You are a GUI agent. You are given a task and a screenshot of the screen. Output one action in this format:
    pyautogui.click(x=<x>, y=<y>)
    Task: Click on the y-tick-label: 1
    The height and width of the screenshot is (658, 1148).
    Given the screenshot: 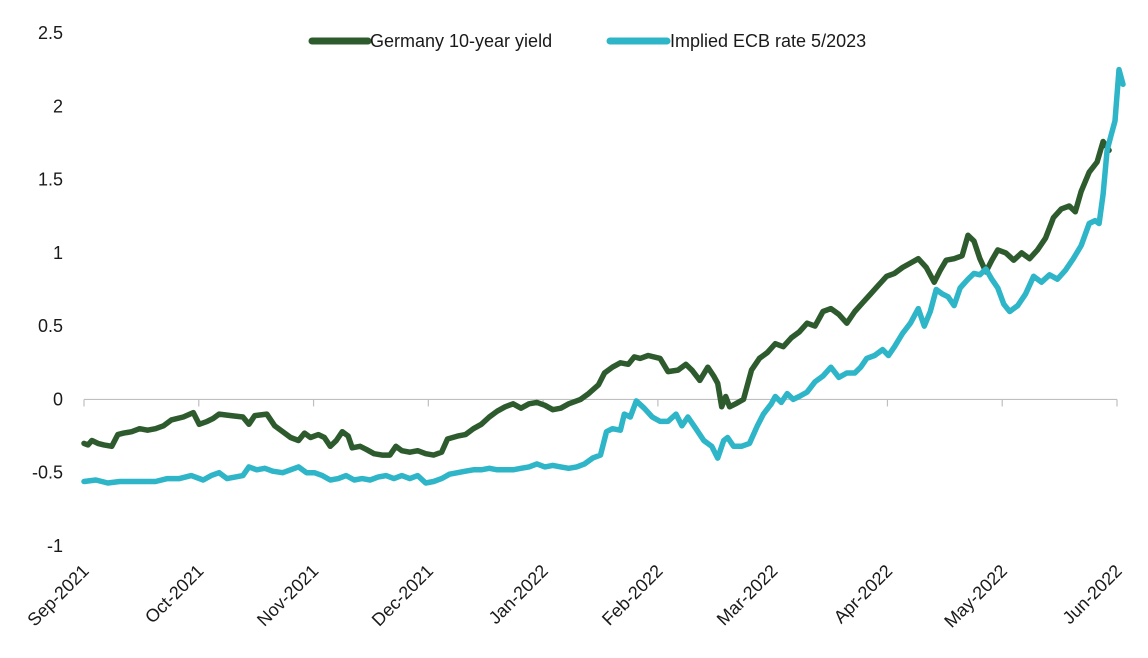 What is the action you would take?
    pyautogui.click(x=58, y=253)
    